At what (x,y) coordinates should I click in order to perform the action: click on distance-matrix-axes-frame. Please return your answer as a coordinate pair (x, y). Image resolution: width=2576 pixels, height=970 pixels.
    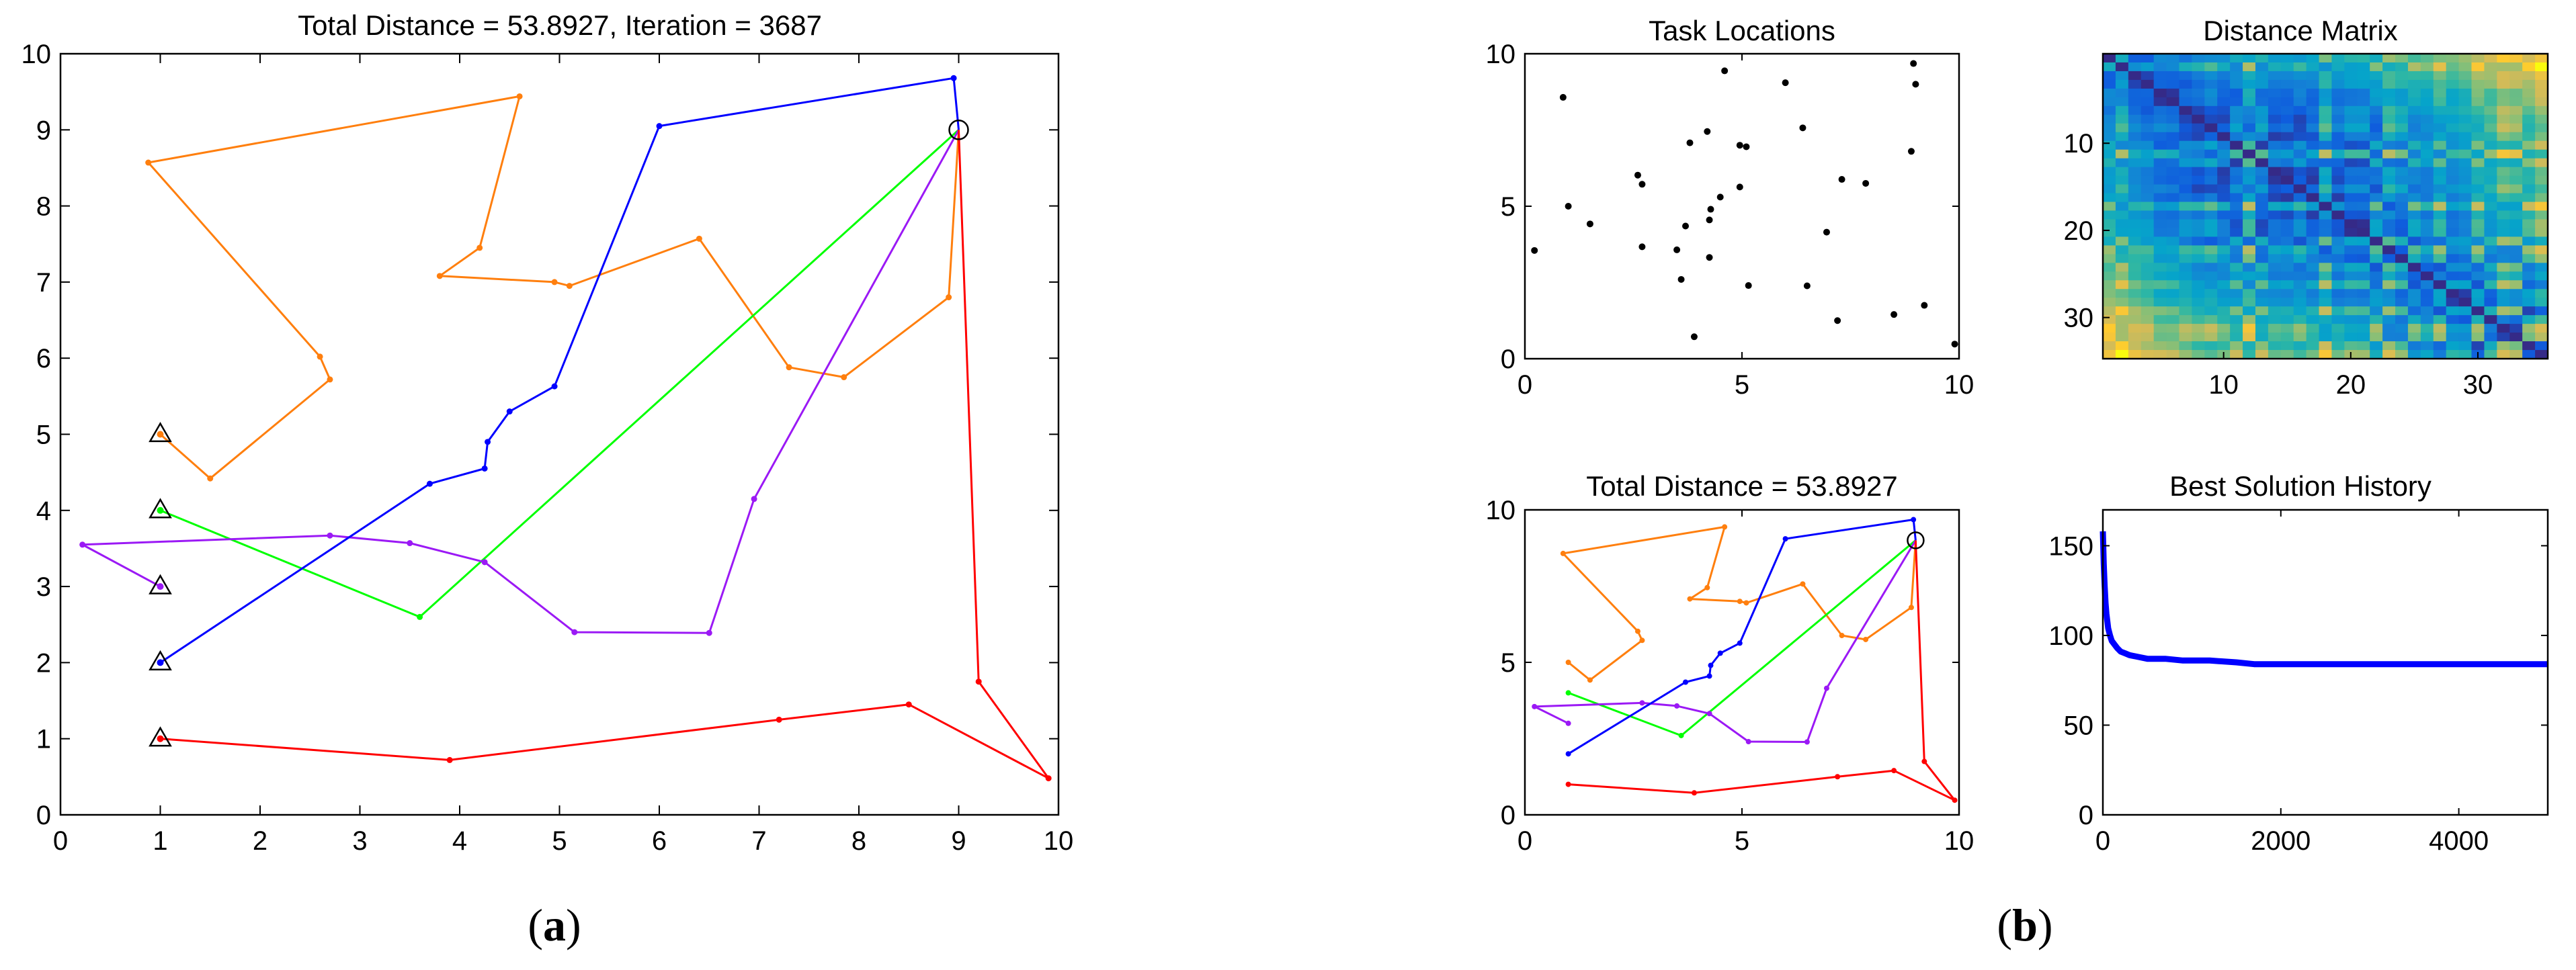
    Looking at the image, I should click on (2325, 206).